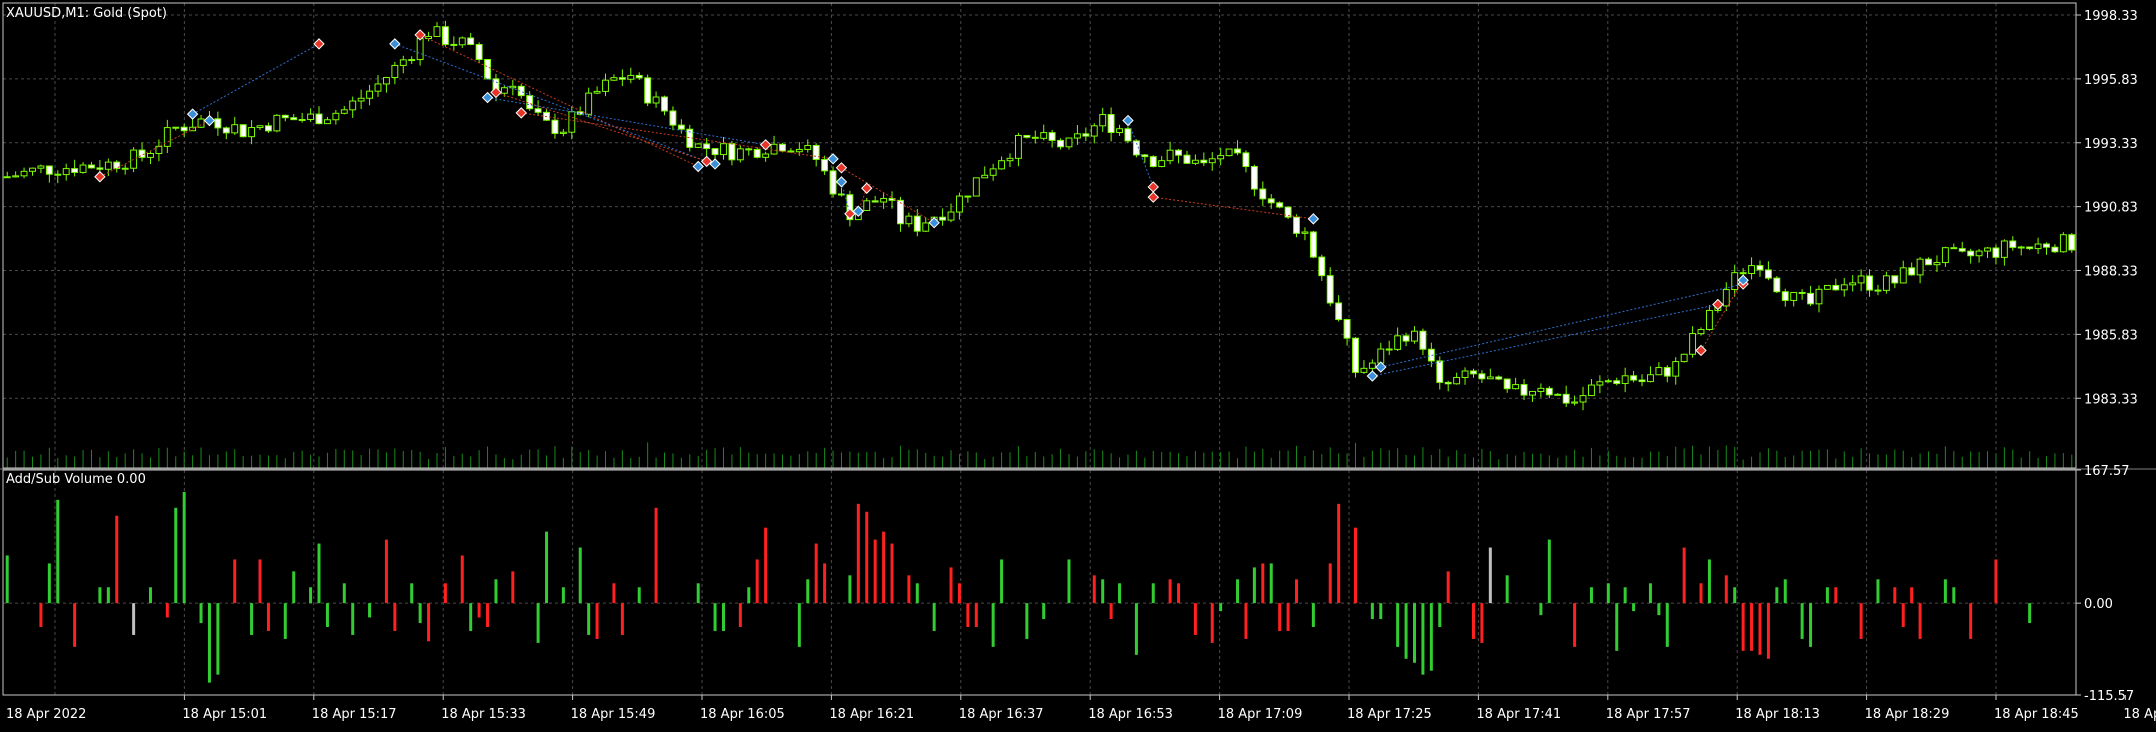 This screenshot has height=732, width=2156. I want to click on x-tick-label: 18 Apr 18:29, so click(1907, 714).